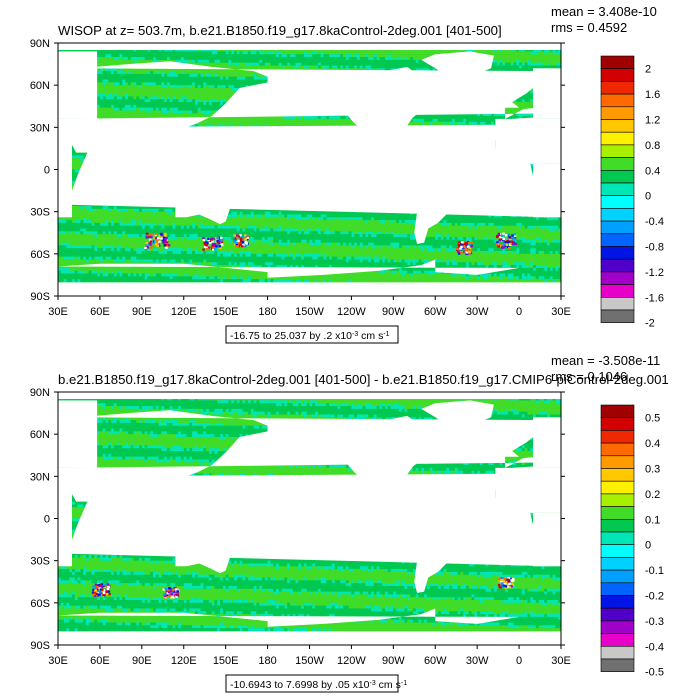  What do you see at coordinates (652, 495) in the screenshot?
I see `colorbar-label: 0.2` at bounding box center [652, 495].